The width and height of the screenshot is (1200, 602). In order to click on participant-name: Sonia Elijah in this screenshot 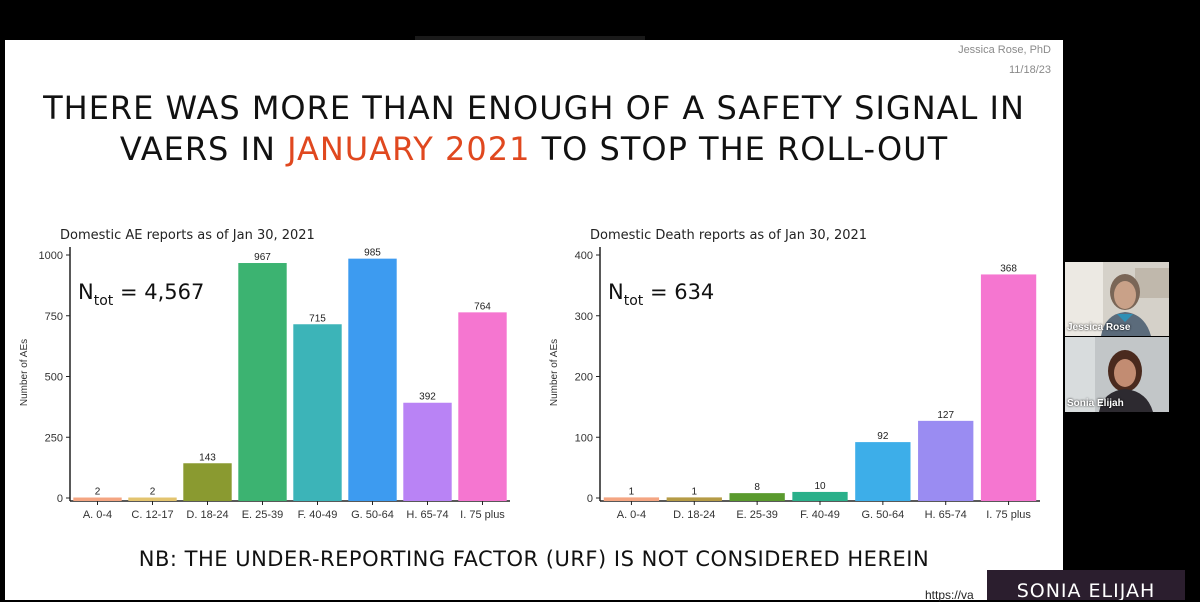, I will do `click(1095, 403)`.